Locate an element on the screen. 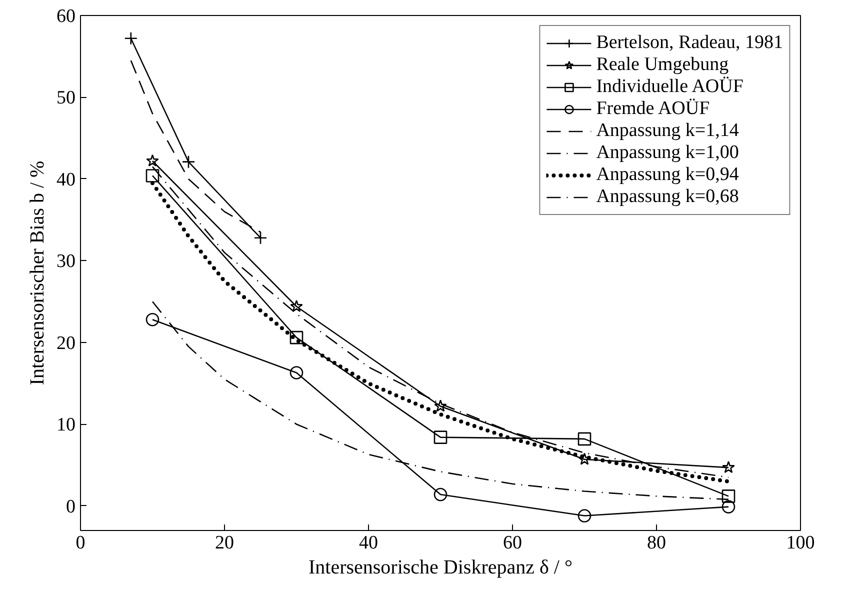 The width and height of the screenshot is (848, 605). x-tick-label: 60 is located at coordinates (512, 543).